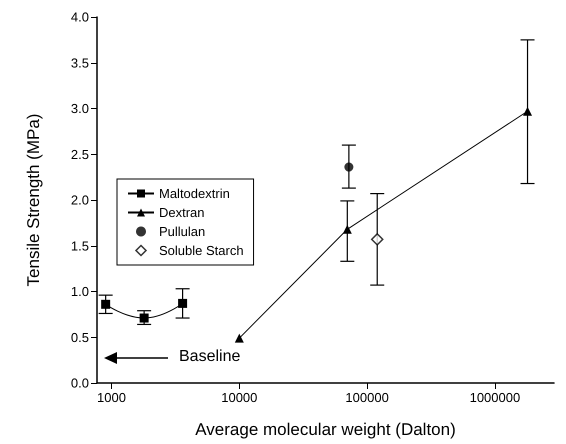 This screenshot has height=444, width=566. I want to click on y-tick-label: 1.0, so click(79, 291).